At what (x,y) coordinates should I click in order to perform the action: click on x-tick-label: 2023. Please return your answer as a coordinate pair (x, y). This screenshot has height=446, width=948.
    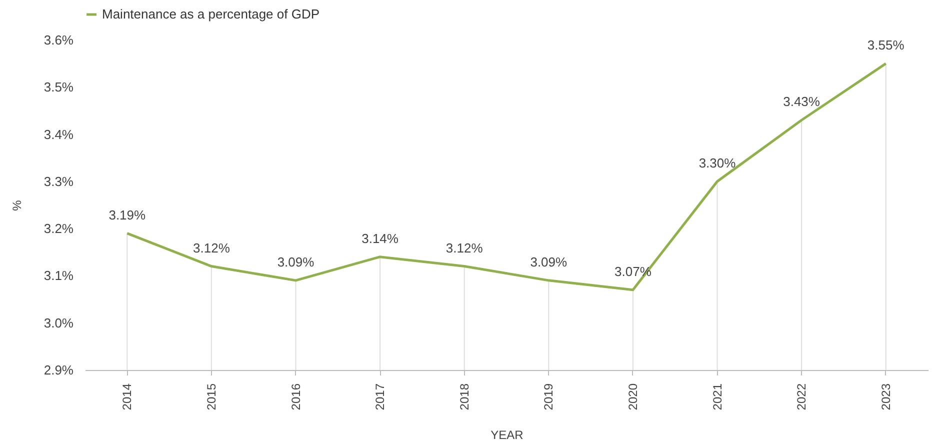
    Looking at the image, I should click on (885, 396).